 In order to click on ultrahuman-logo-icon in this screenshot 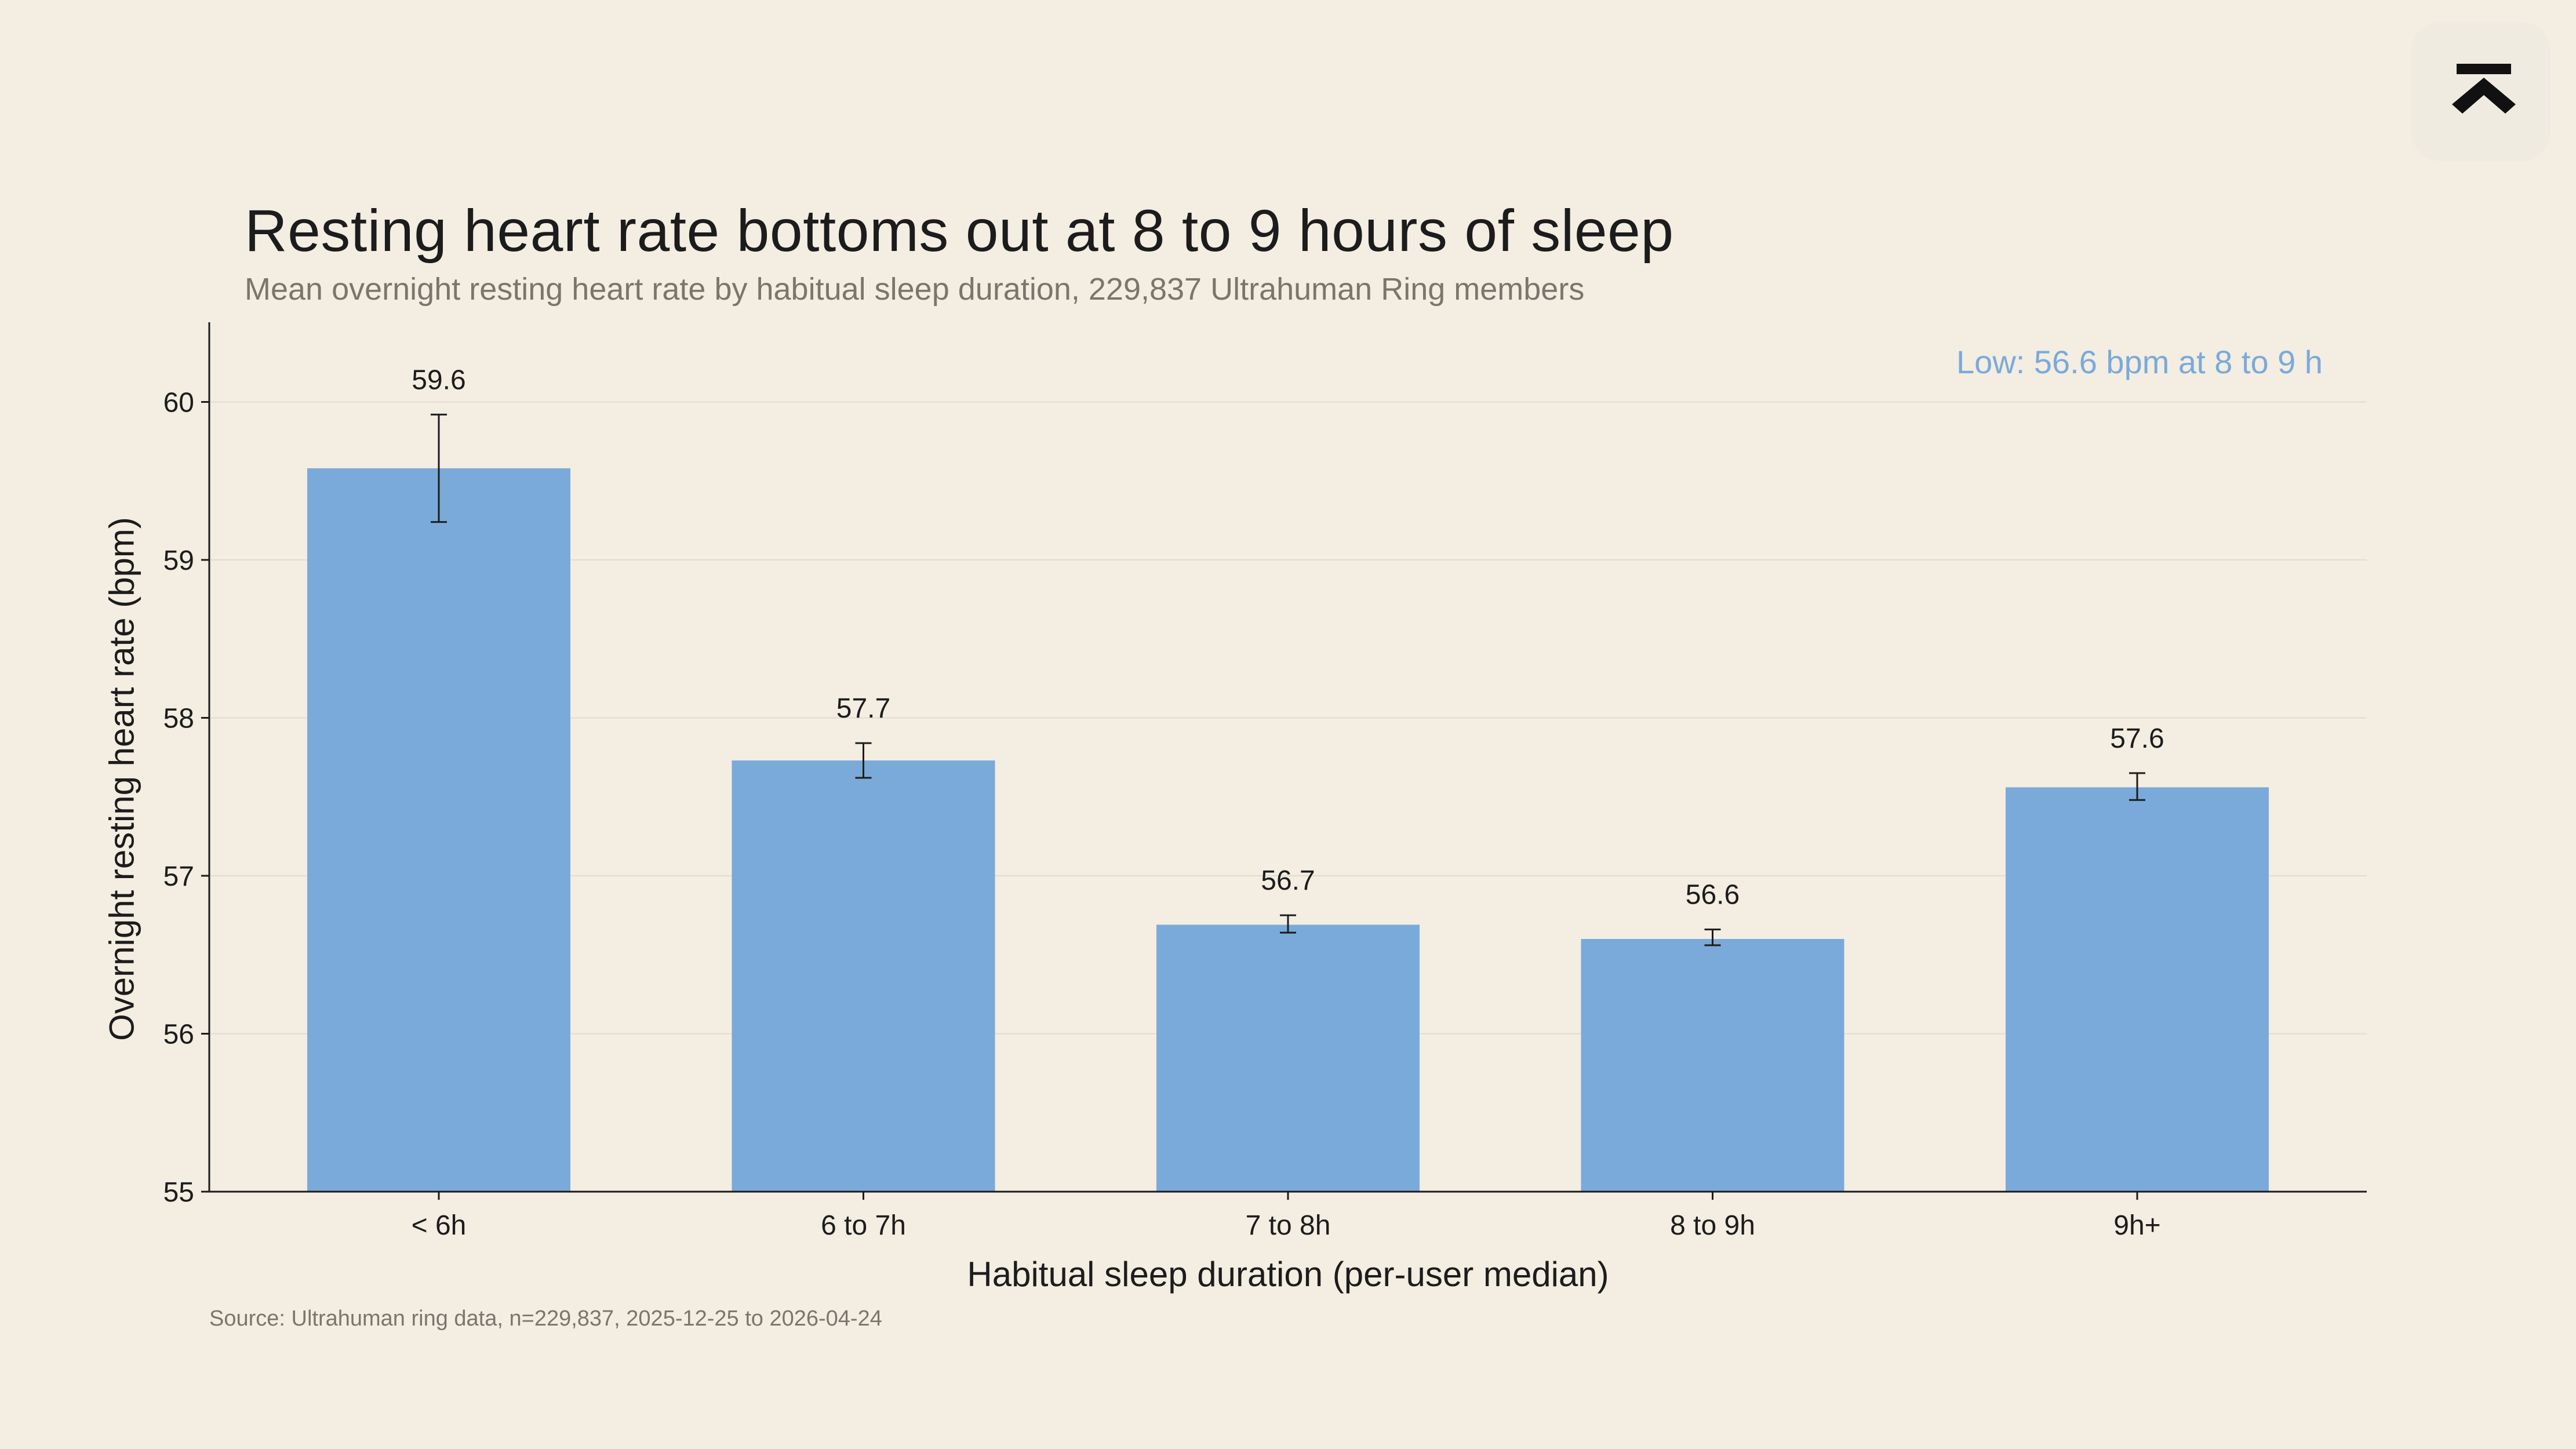, I will do `click(2484, 89)`.